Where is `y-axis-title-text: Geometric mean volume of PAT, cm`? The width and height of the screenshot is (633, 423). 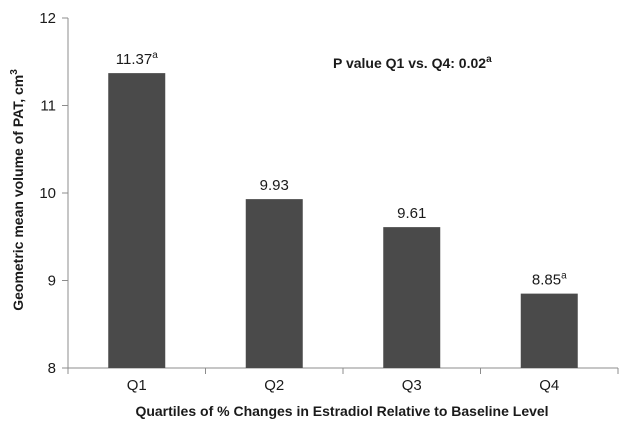 y-axis-title-text: Geometric mean volume of PAT, cm is located at coordinates (18, 193).